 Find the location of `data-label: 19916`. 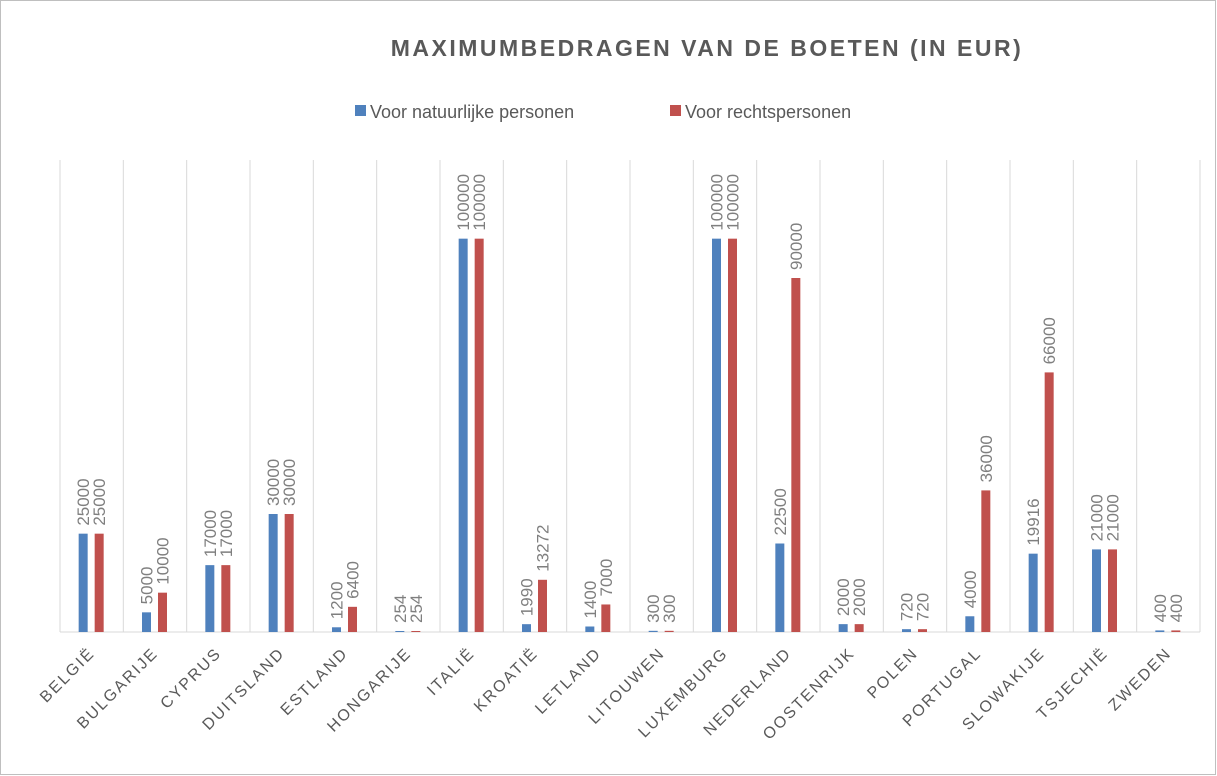

data-label: 19916 is located at coordinates (1033, 521).